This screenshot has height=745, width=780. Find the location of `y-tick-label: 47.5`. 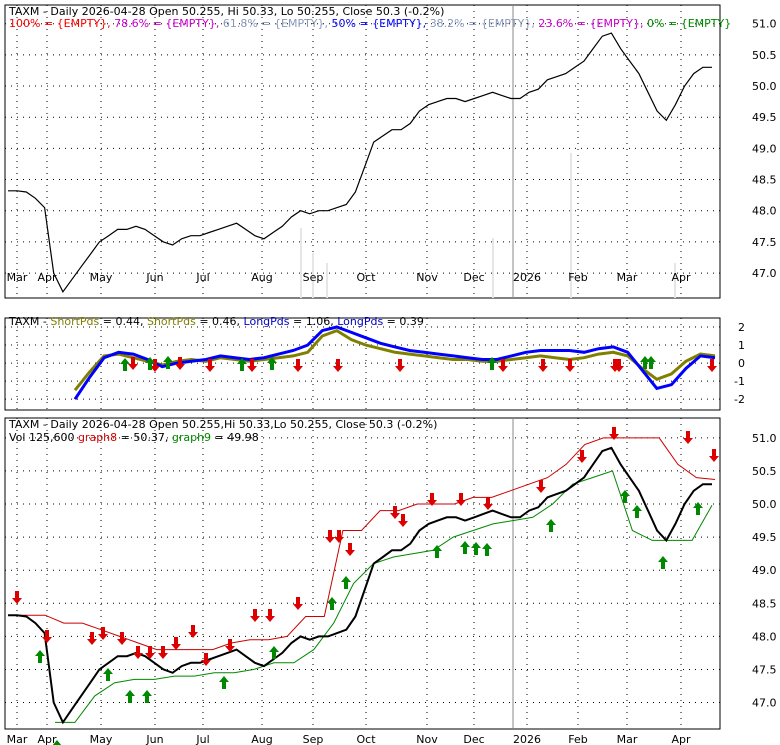

y-tick-label: 47.5 is located at coordinates (764, 669).